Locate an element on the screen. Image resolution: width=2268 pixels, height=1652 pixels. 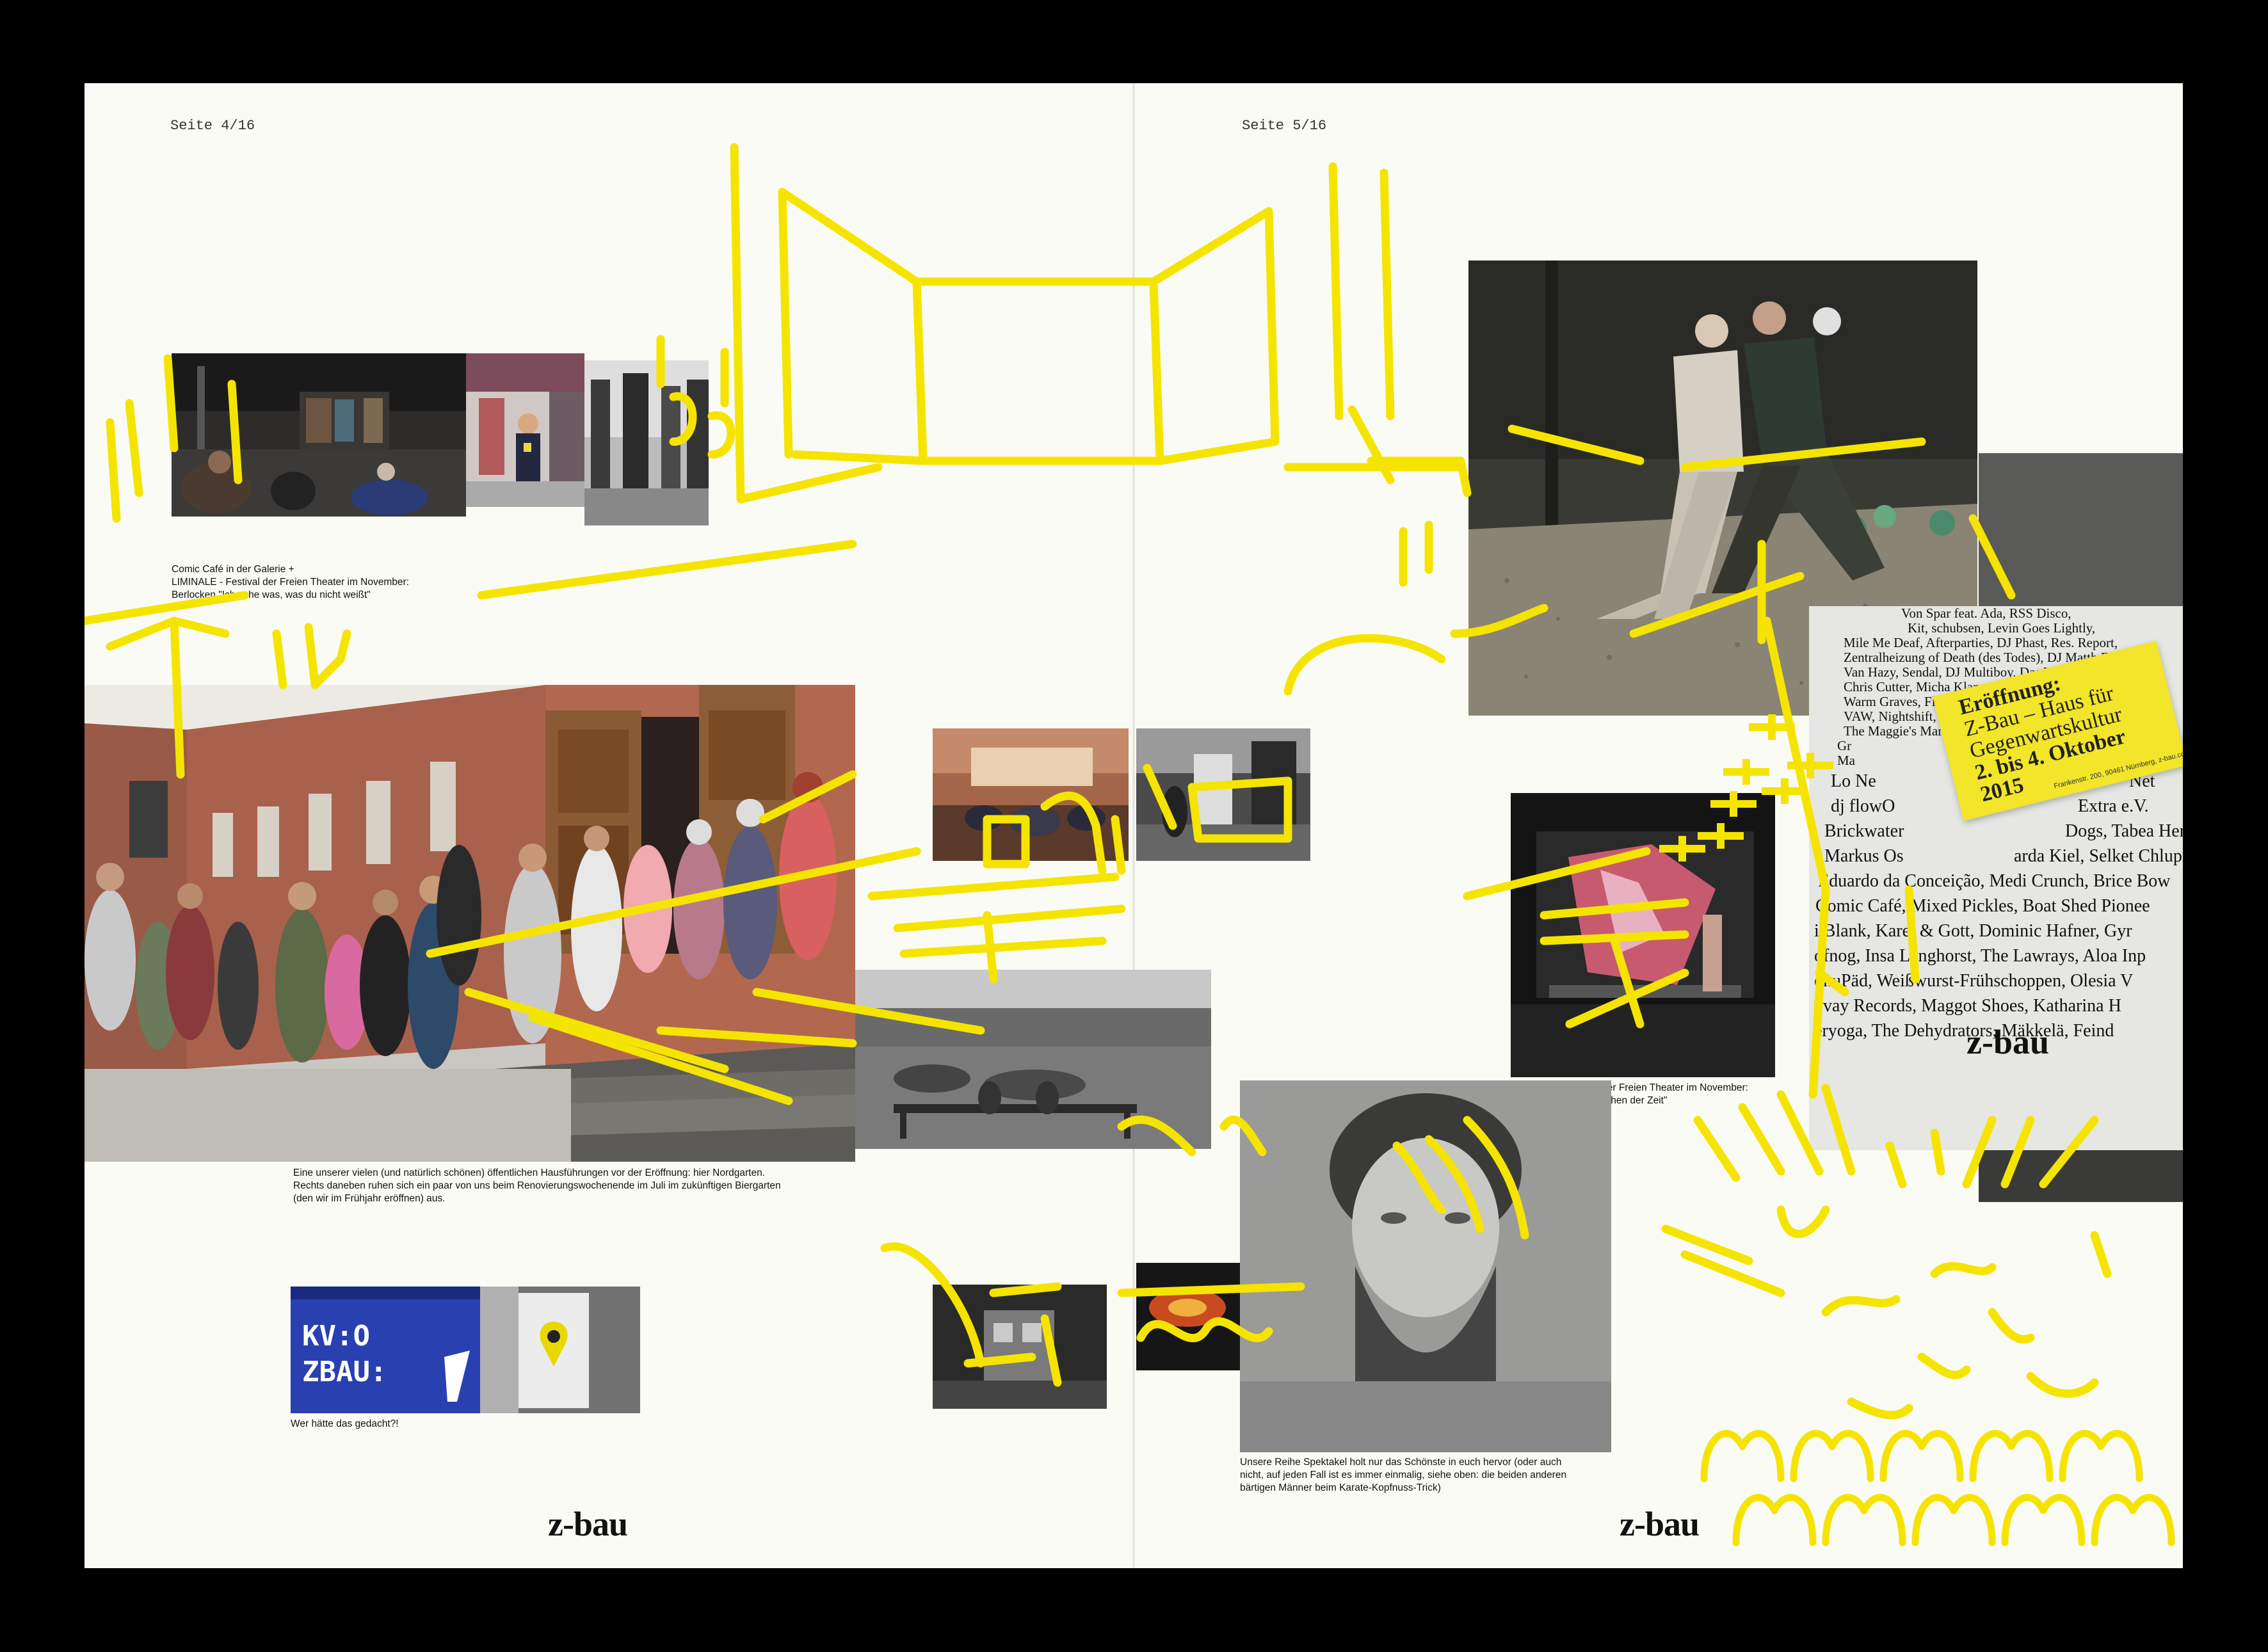
logo-left: z-bau is located at coordinates (588, 1524).